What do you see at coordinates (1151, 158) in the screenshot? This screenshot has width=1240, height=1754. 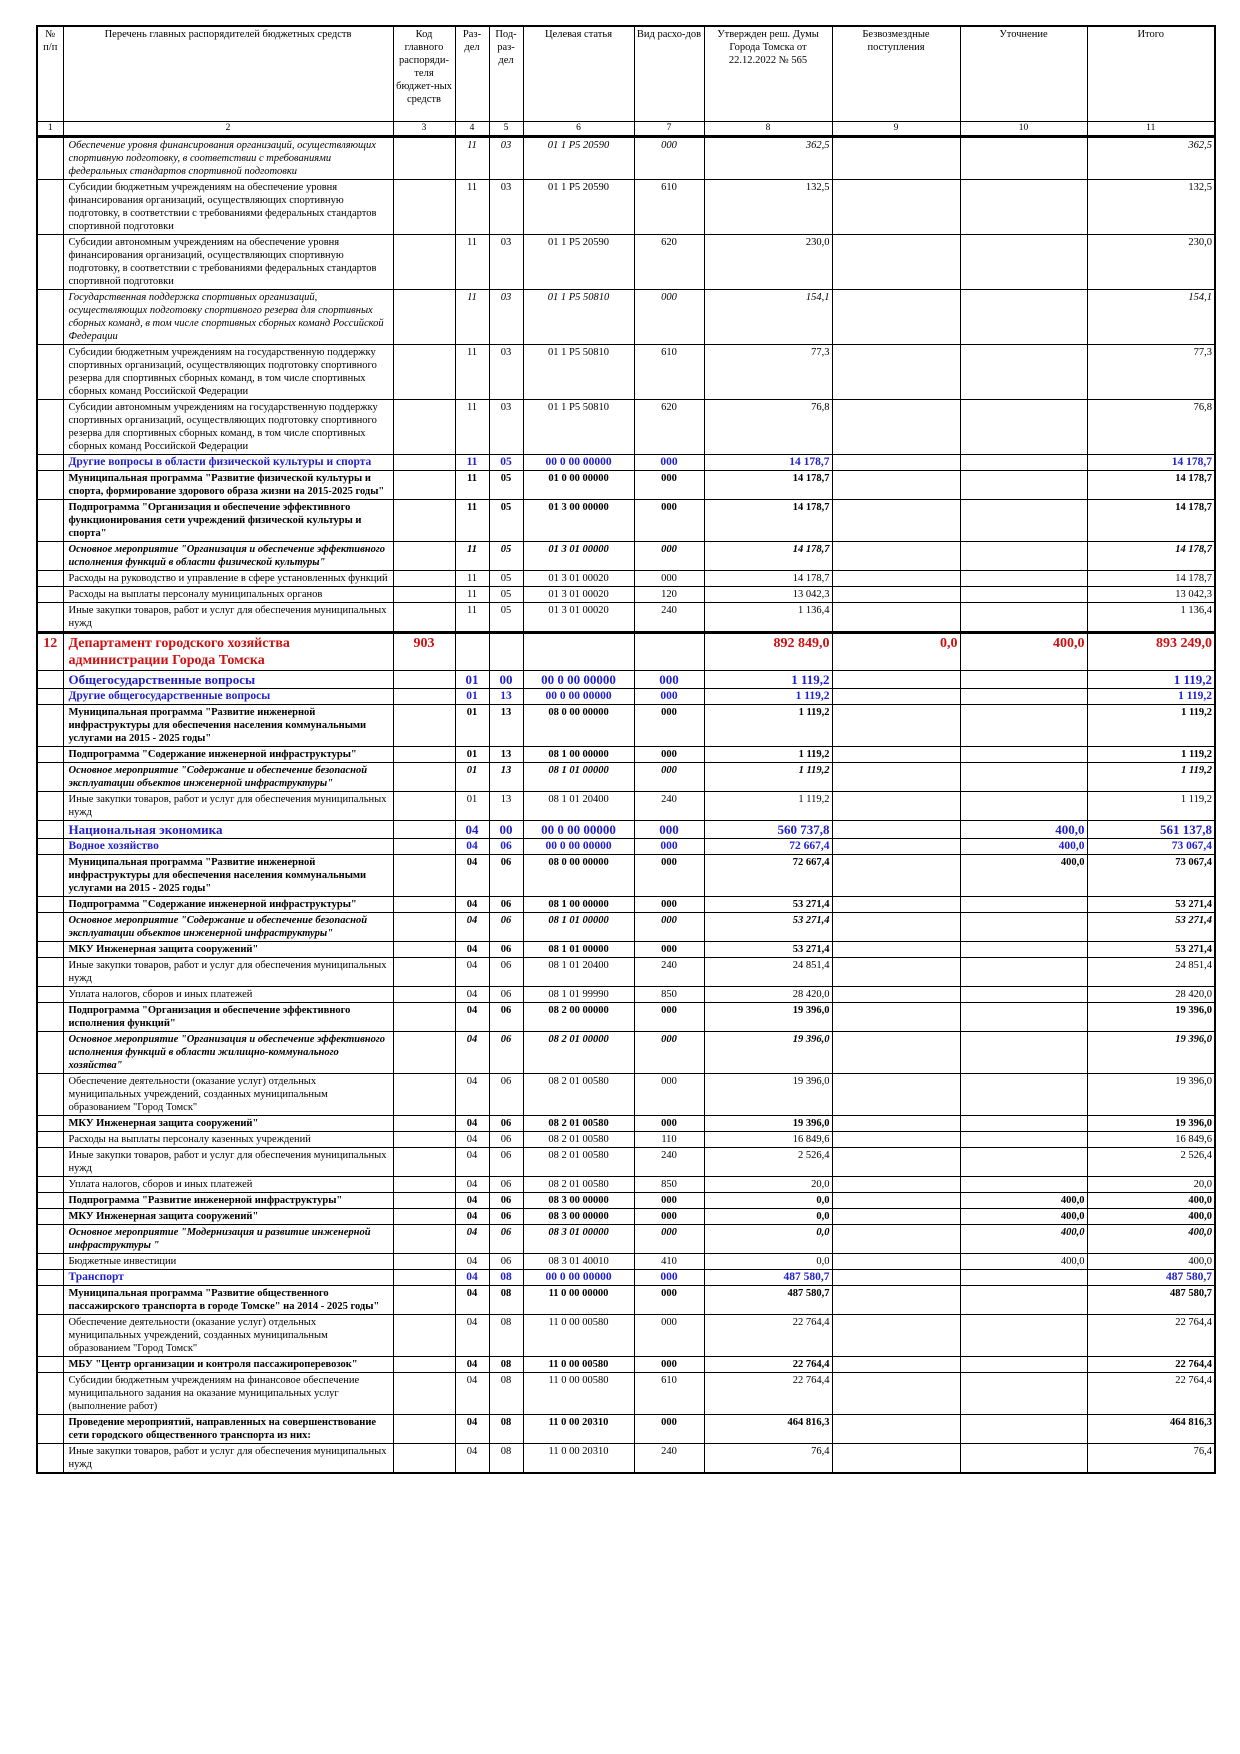 I see `table-cell: 362,5` at bounding box center [1151, 158].